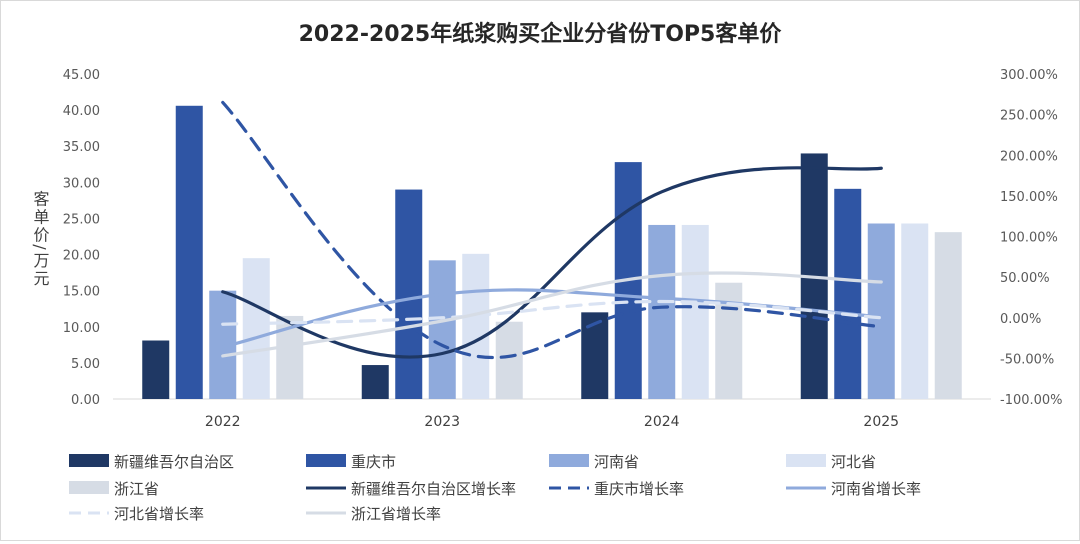 This screenshot has height=544, width=1080. Describe the element at coordinates (81, 219) in the screenshot. I see `y-left-tick-label: 25.00` at that location.